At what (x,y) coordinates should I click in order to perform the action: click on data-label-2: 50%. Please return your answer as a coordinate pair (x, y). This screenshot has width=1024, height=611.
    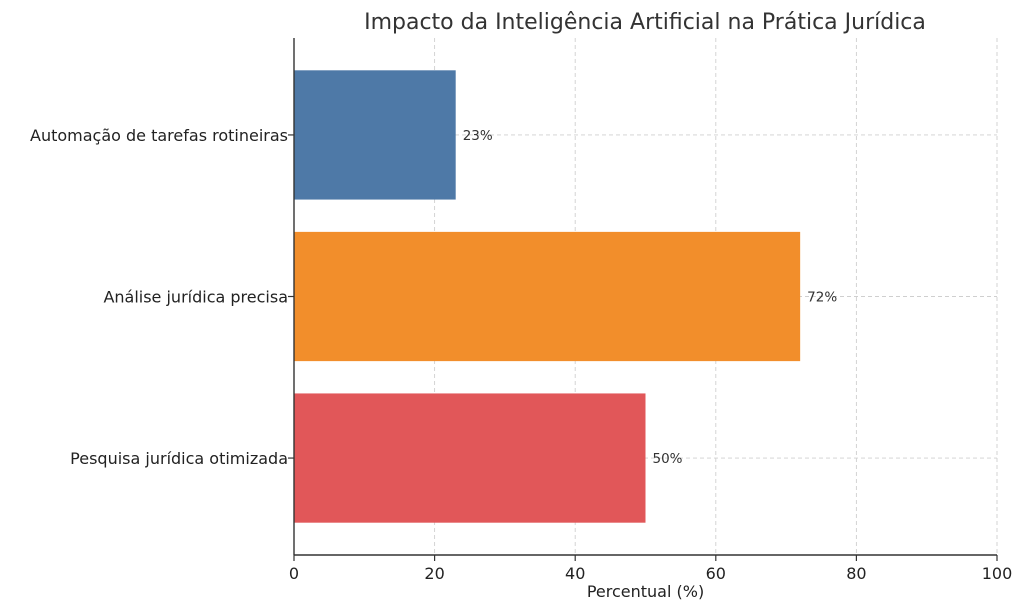
    Looking at the image, I should click on (668, 459).